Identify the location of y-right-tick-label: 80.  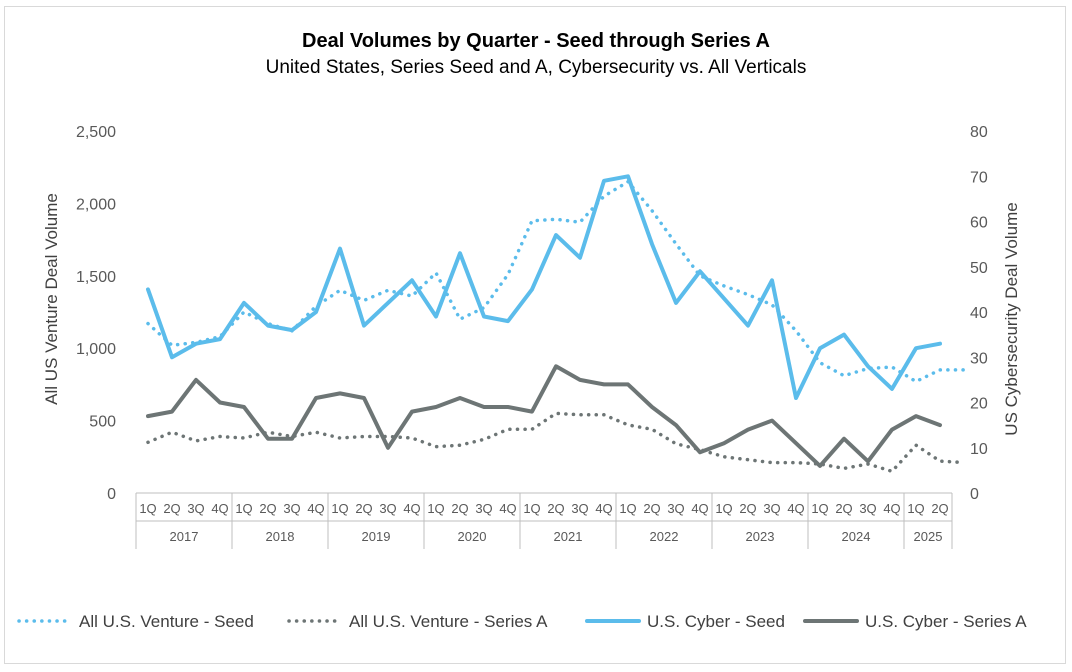
(979, 132).